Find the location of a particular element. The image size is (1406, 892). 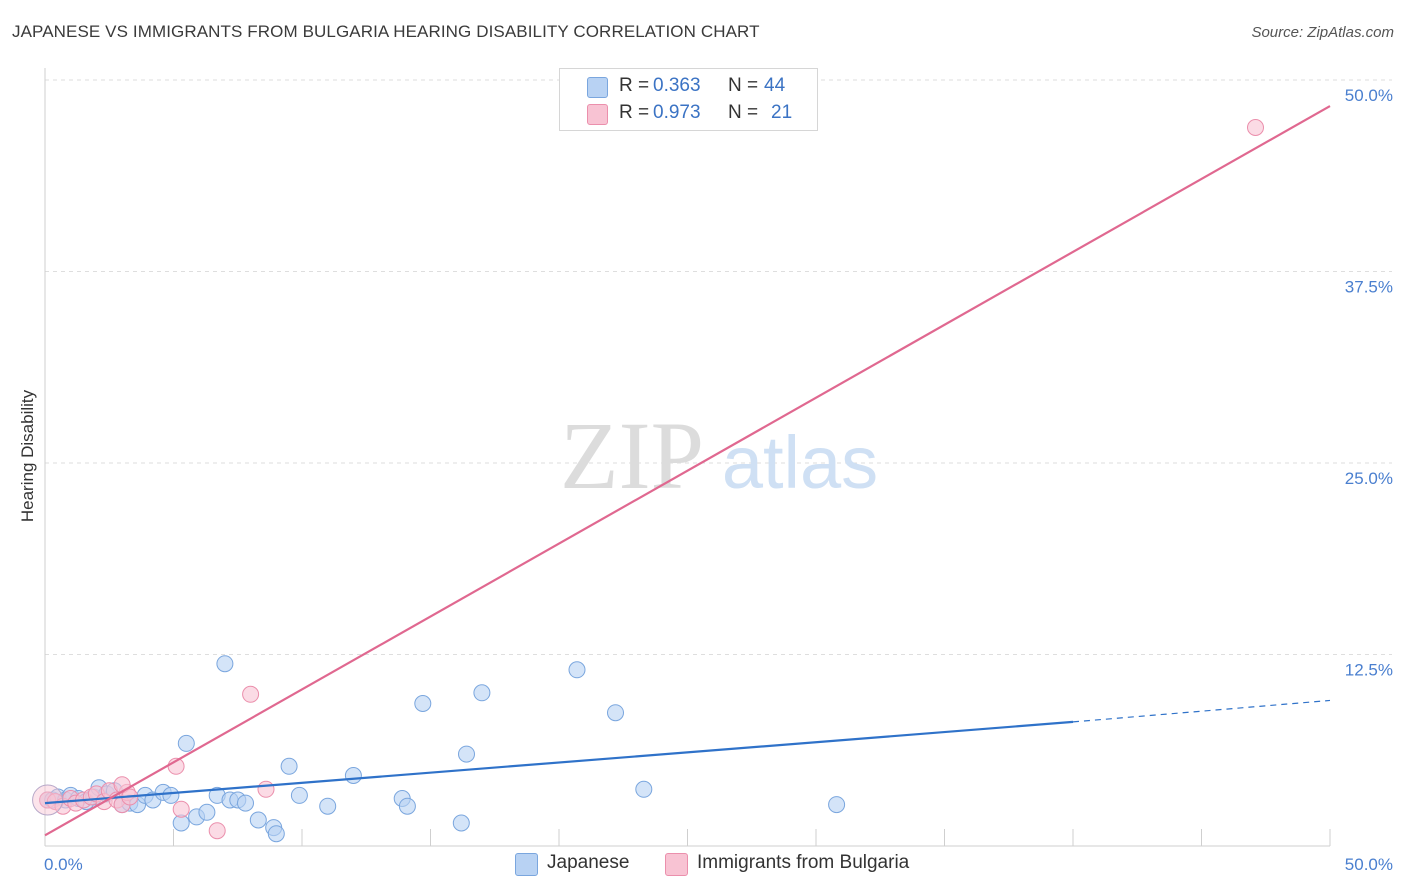

legend-r-value: 0.973 is located at coordinates (677, 112).